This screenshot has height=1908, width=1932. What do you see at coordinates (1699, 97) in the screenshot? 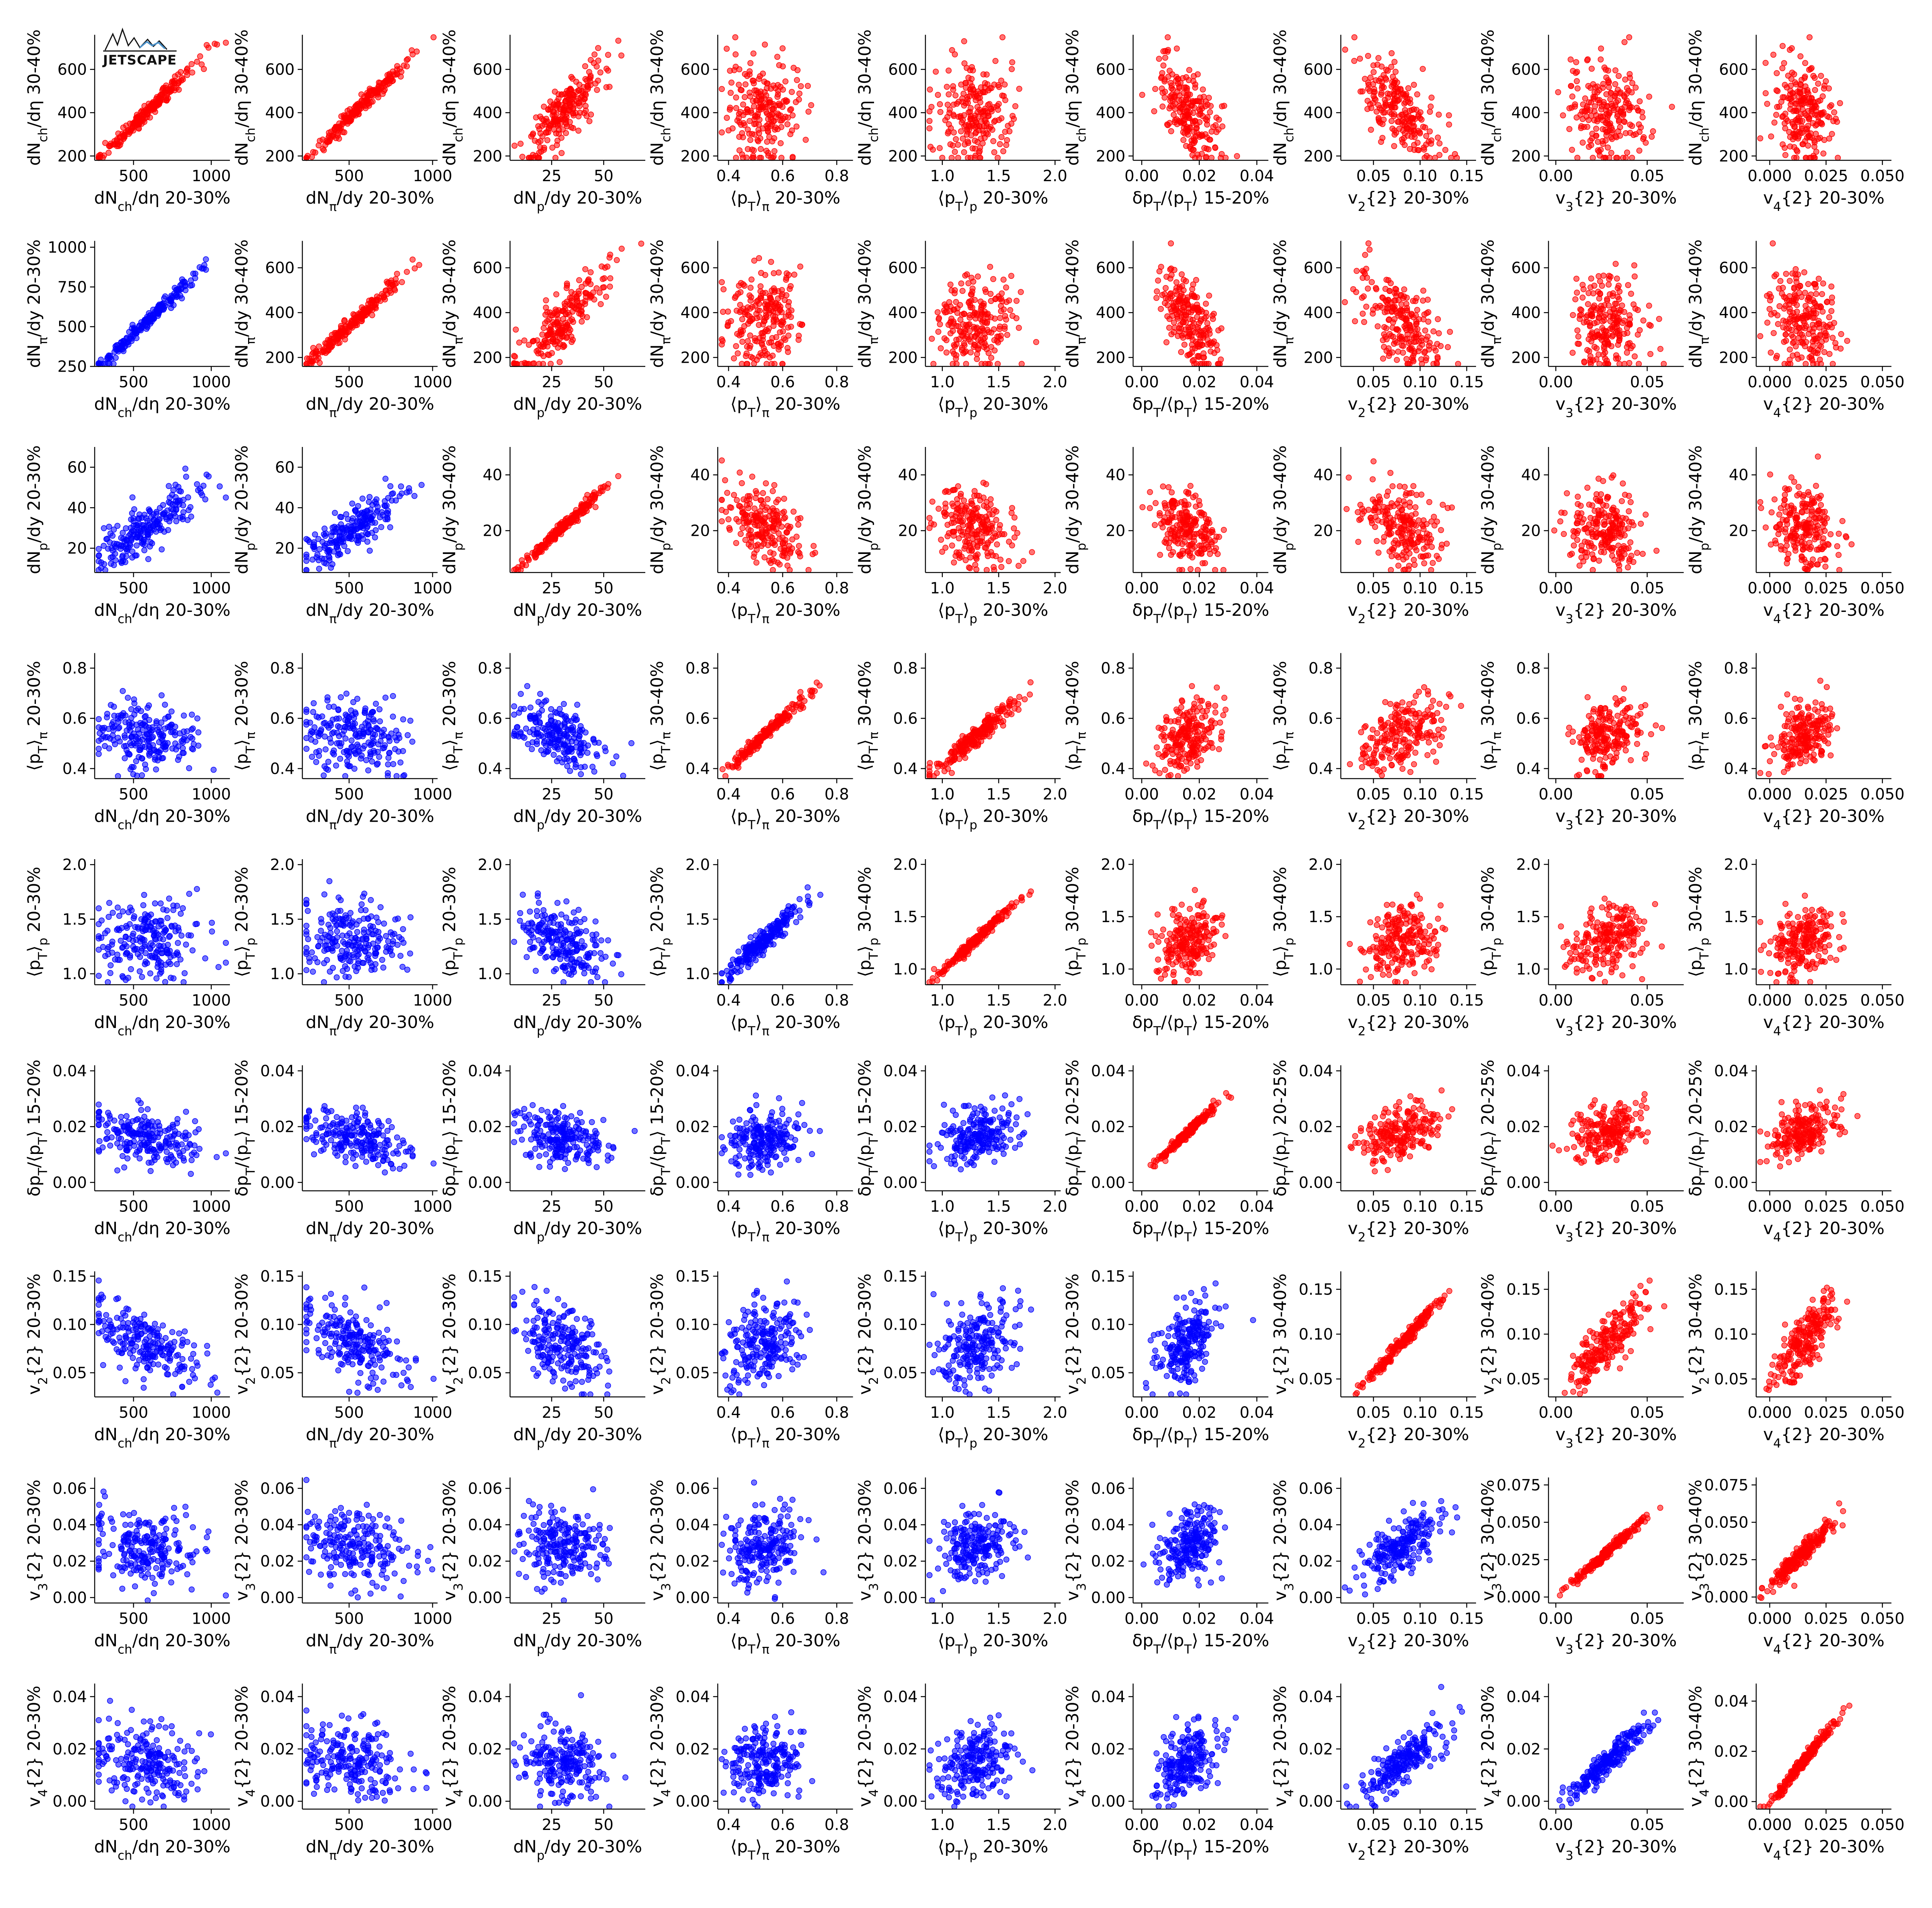
I see `y-axis-label: dNch/dη 30-40%` at bounding box center [1699, 97].